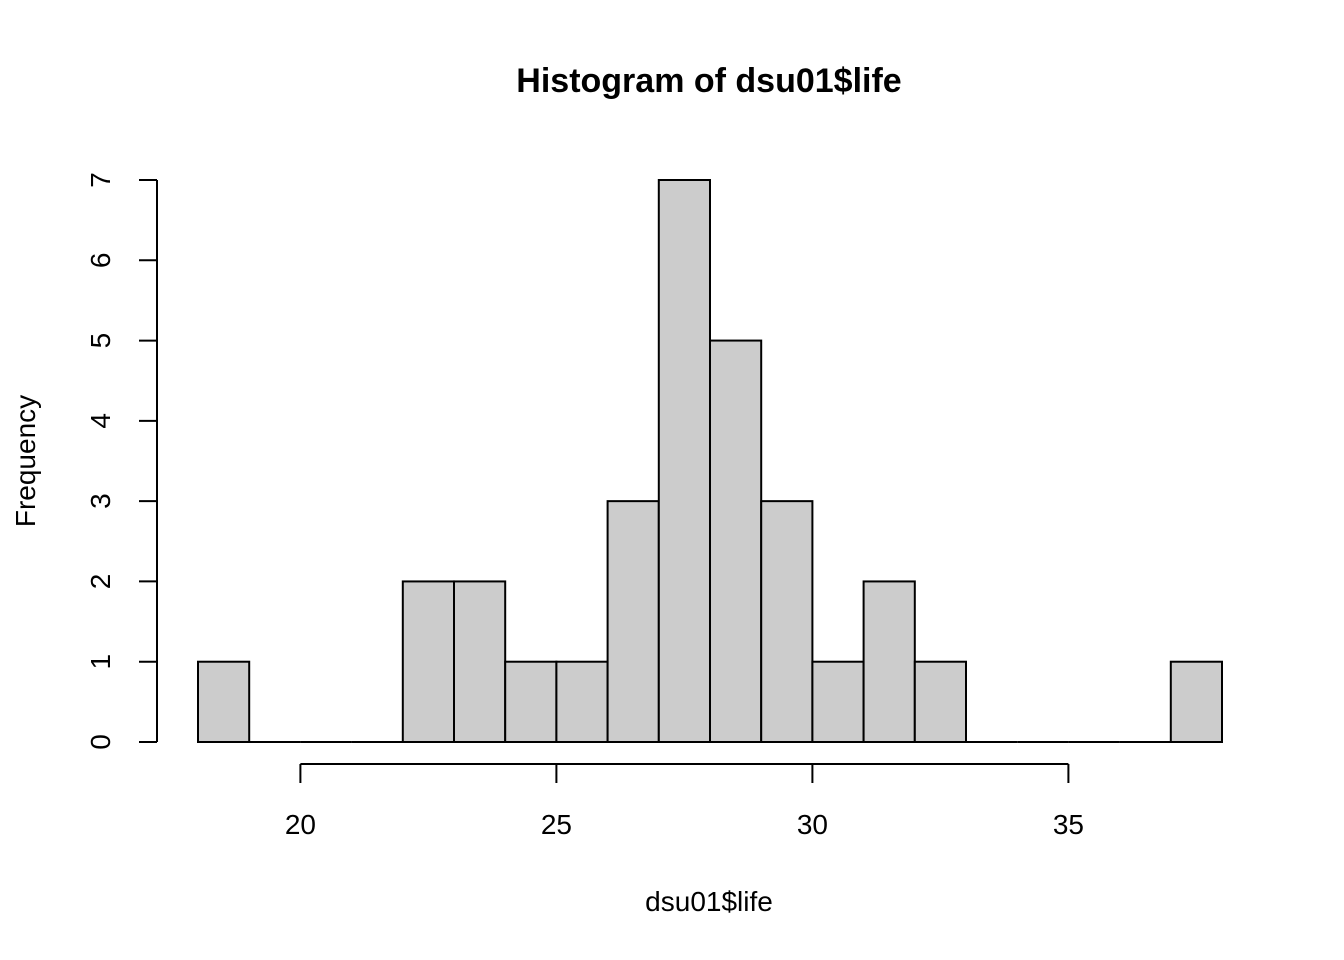 The height and width of the screenshot is (960, 1344). What do you see at coordinates (121, 461) in the screenshot?
I see `y-axis: 0 1 2 3 4 5 6 7` at bounding box center [121, 461].